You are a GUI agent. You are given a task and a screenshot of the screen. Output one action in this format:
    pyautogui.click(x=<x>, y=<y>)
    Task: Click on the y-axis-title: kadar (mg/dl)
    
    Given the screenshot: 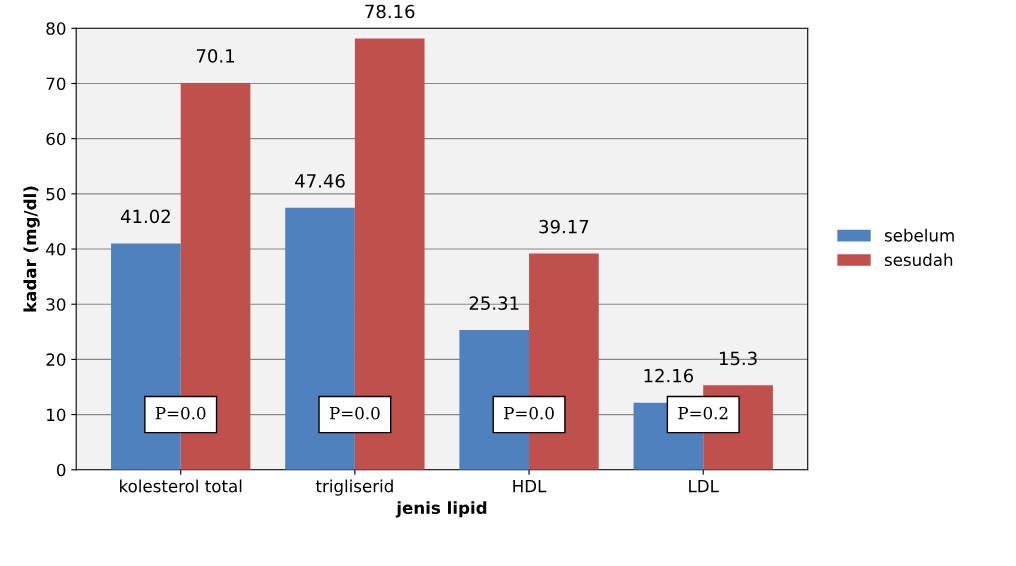 What is the action you would take?
    pyautogui.click(x=31, y=249)
    